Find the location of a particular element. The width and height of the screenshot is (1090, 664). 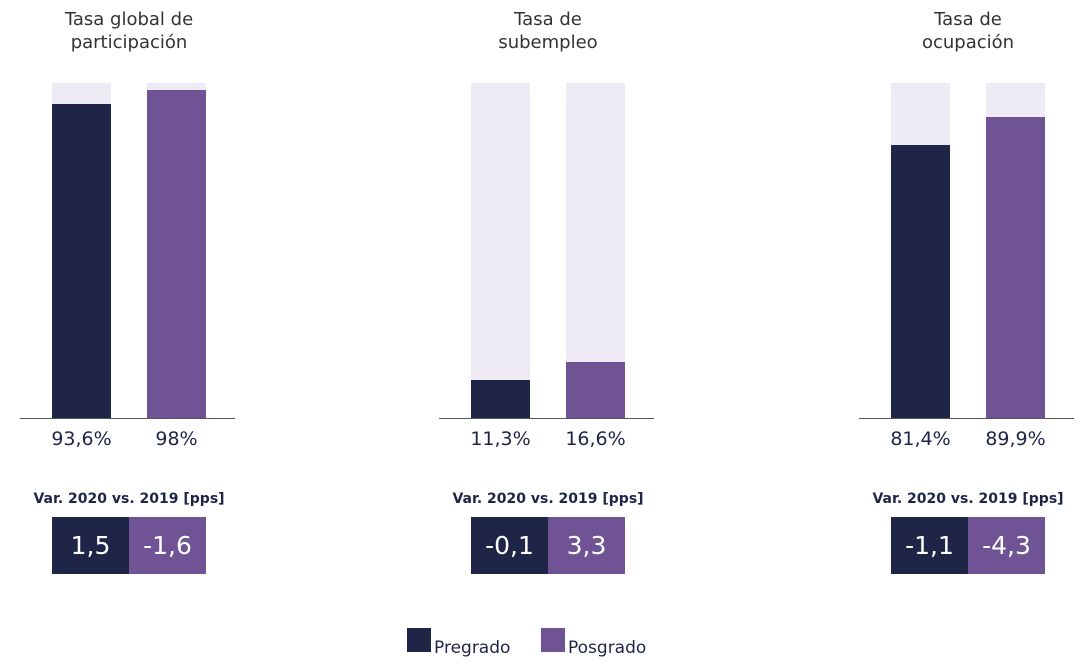

variation-box: -0,1 is located at coordinates (509, 545).